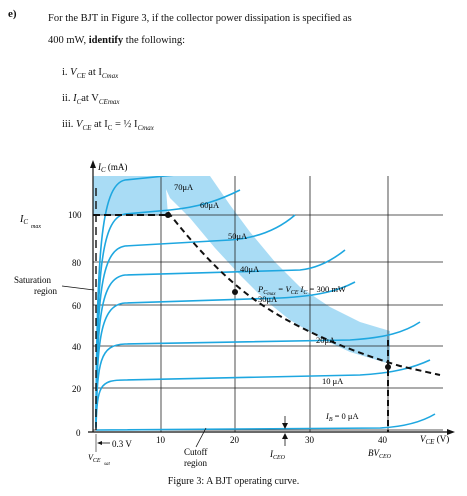 The height and width of the screenshot is (496, 467). What do you see at coordinates (36, 227) in the screenshot?
I see `svg-text: max` at bounding box center [36, 227].